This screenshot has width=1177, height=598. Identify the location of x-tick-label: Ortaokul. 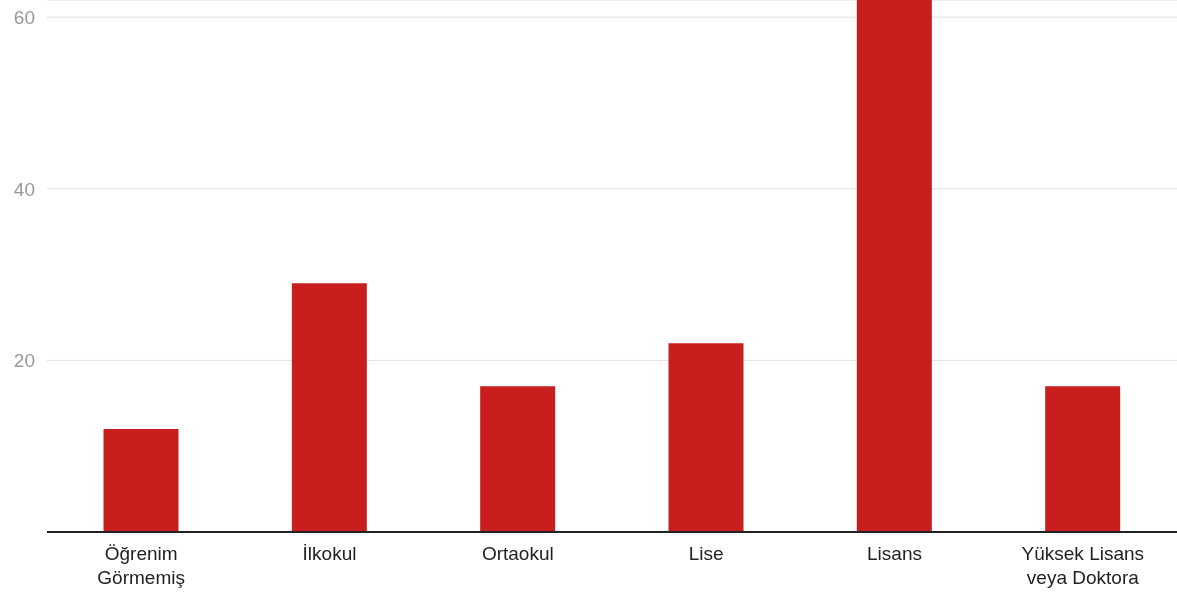
(517, 553).